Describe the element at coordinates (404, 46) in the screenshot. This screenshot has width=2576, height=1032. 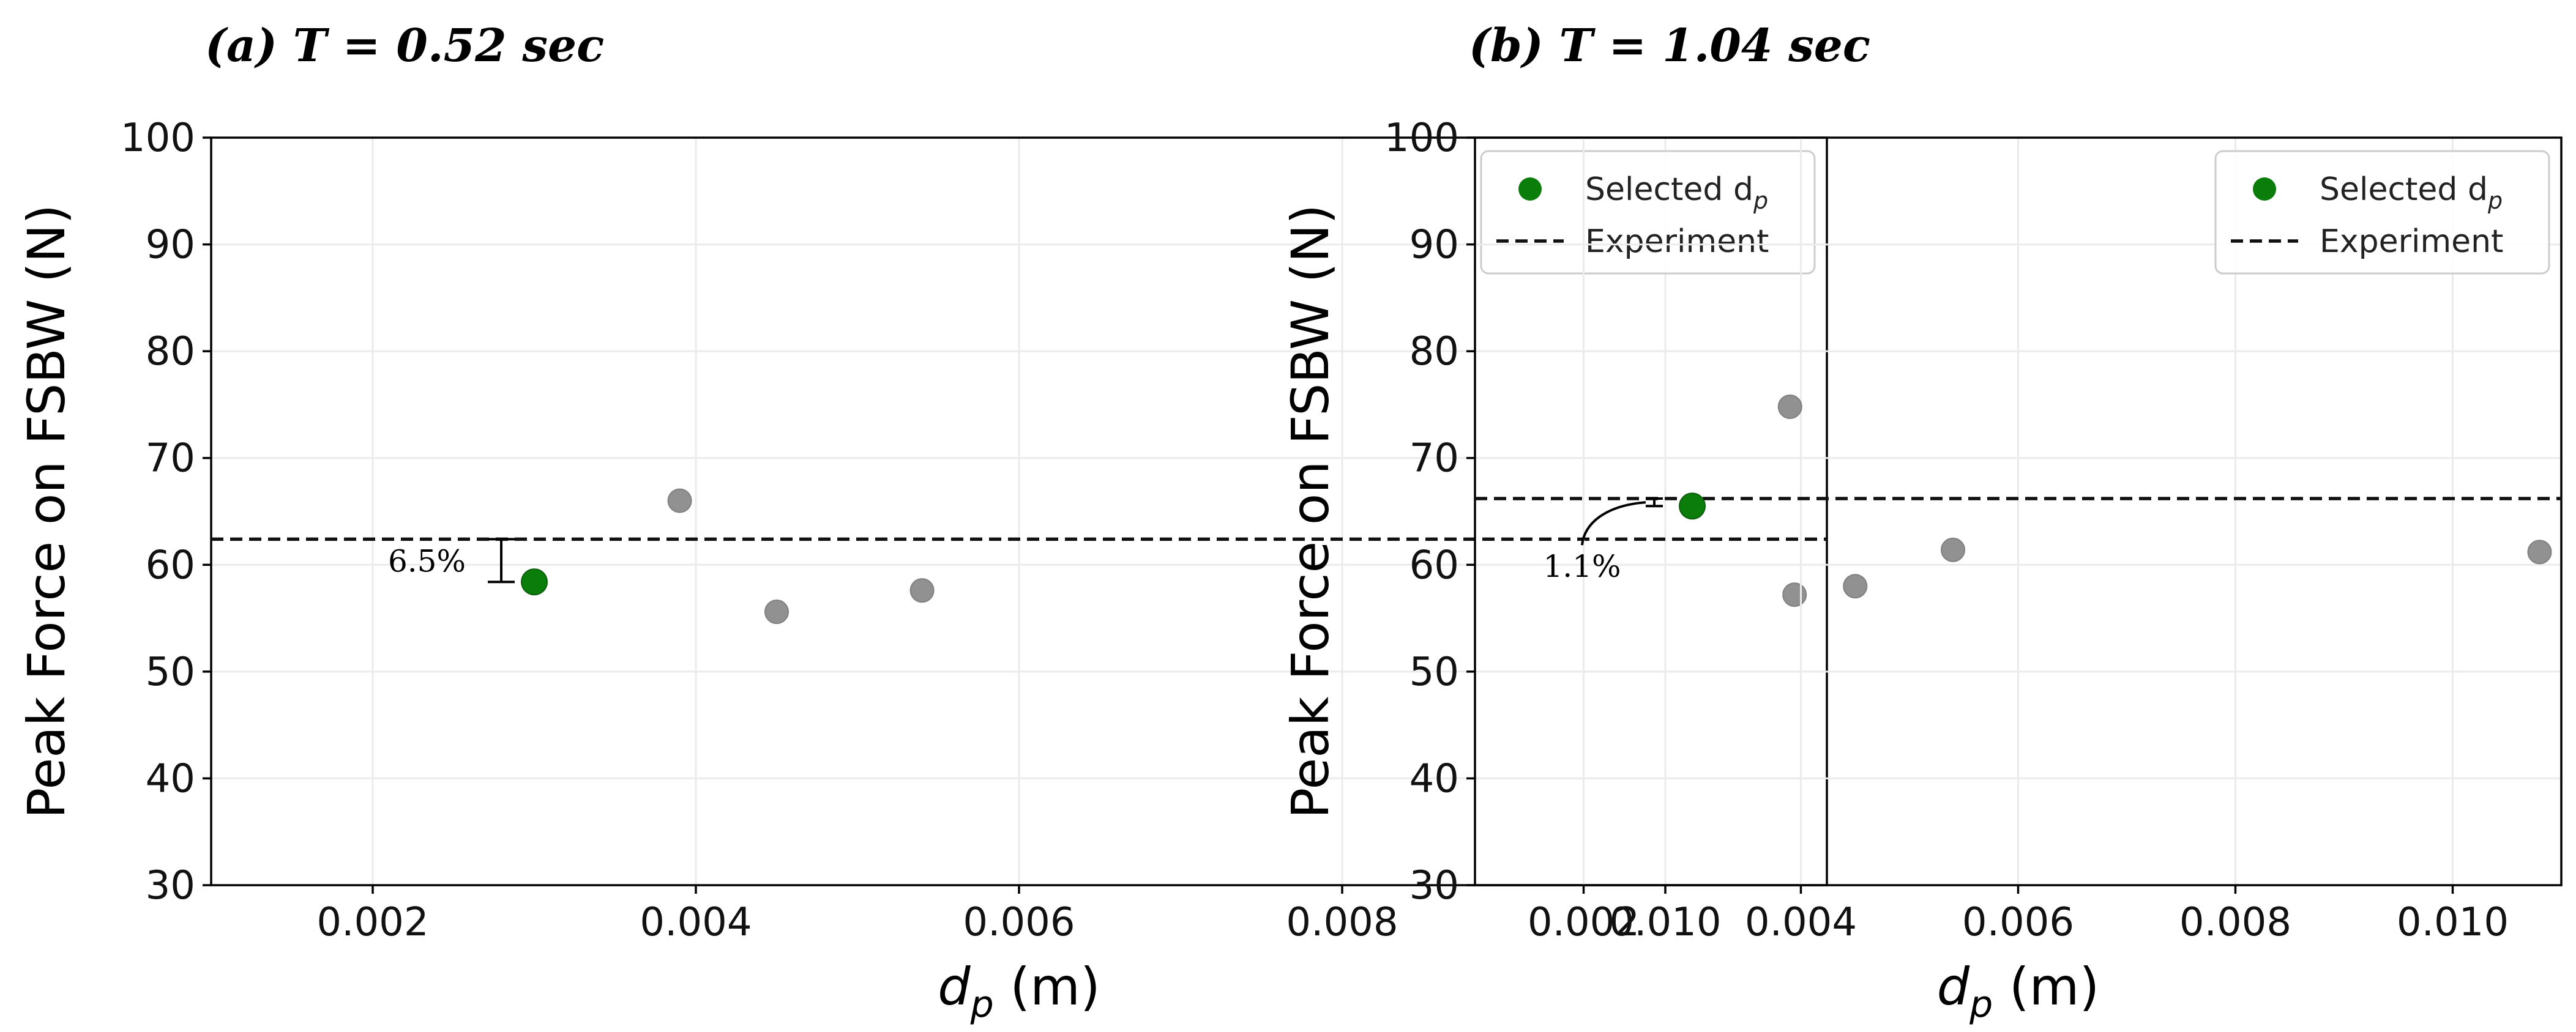
I see `panel-title: (a) T = 0.52 sec` at that location.